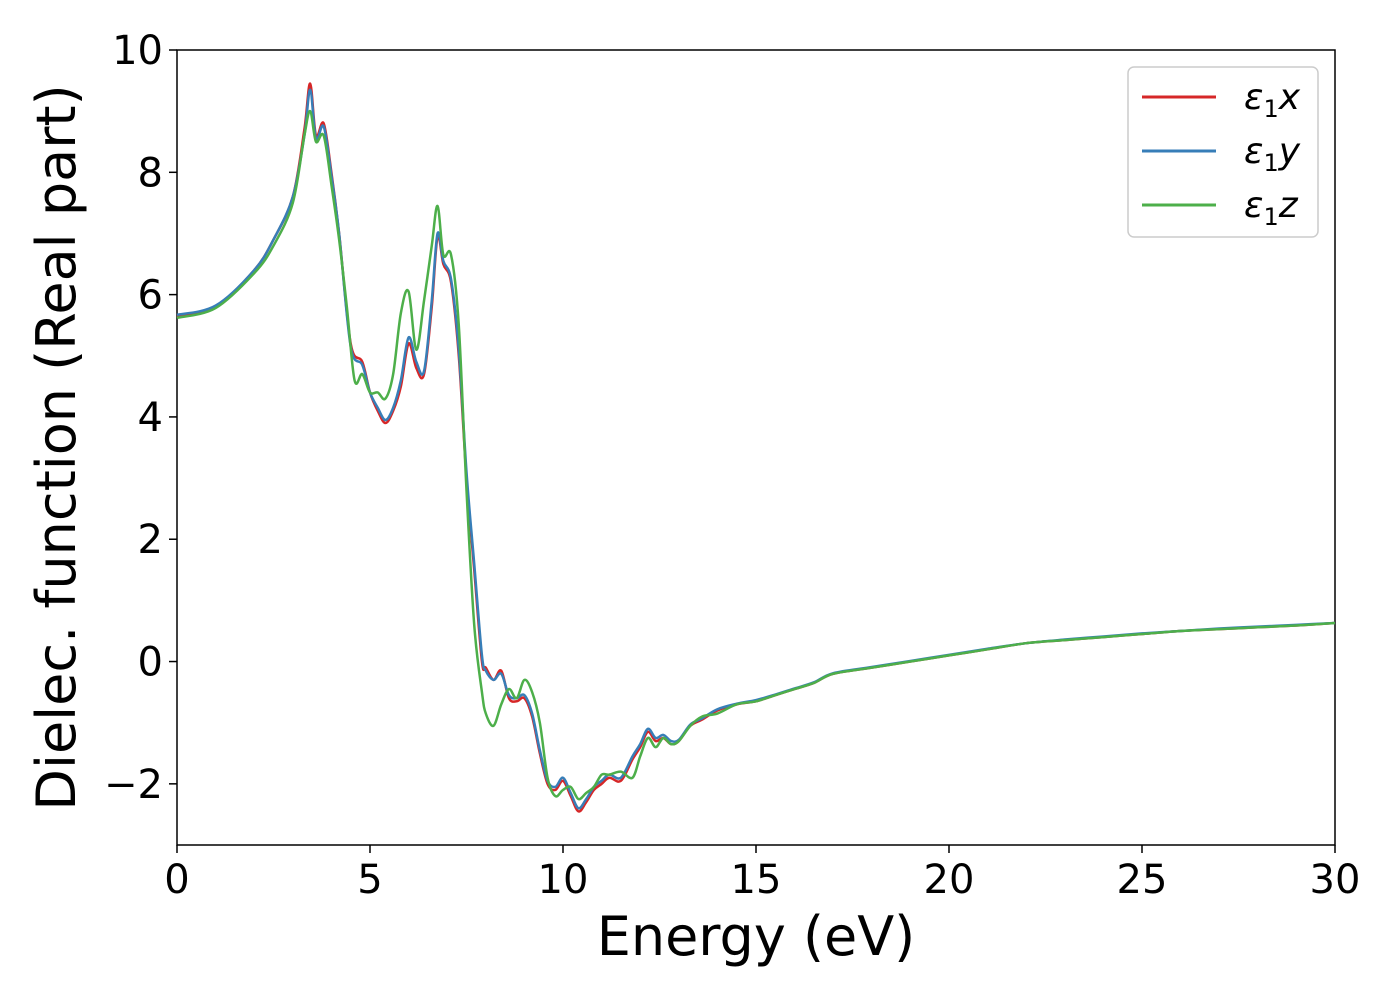 The width and height of the screenshot is (1400, 1000). What do you see at coordinates (756, 880) in the screenshot?
I see `x-tick-label: 15` at bounding box center [756, 880].